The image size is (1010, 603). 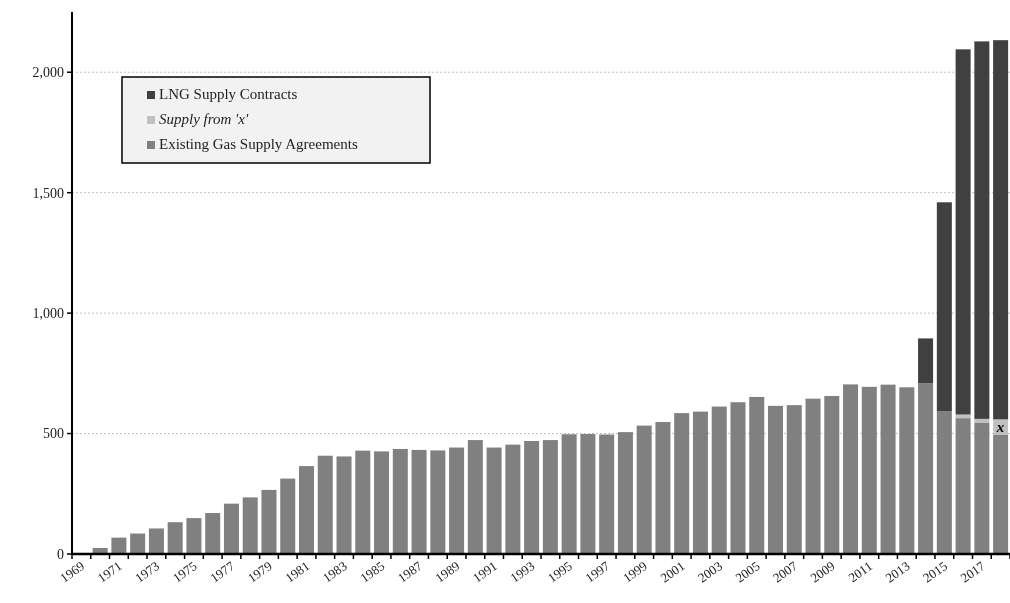 What do you see at coordinates (972, 571) in the screenshot?
I see `x-tick-label: 2017` at bounding box center [972, 571].